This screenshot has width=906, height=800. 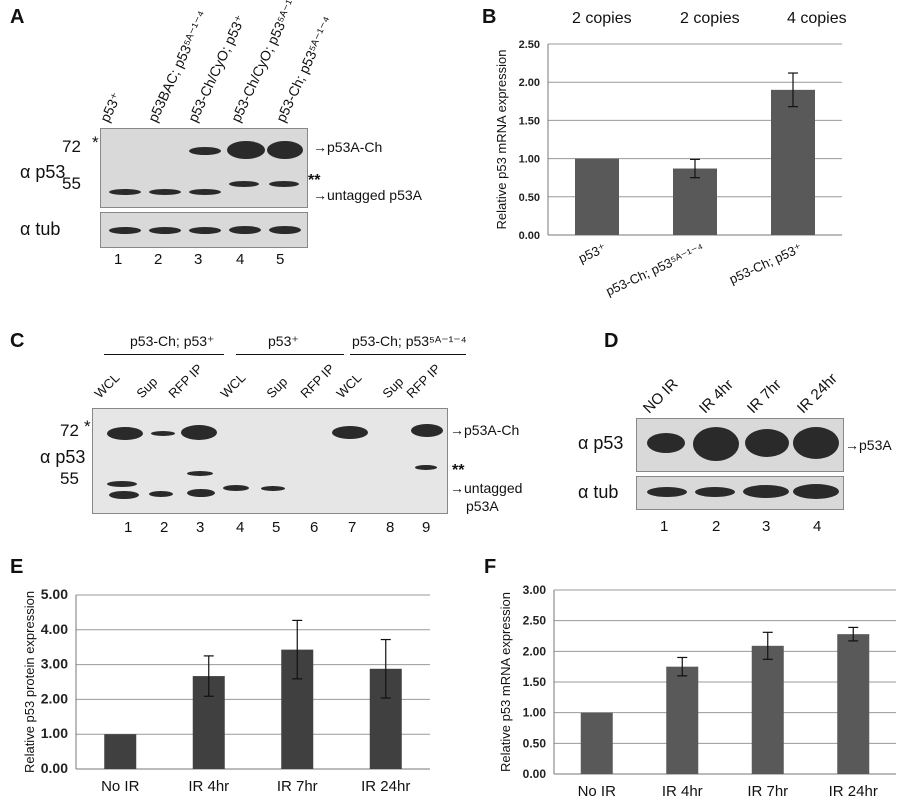 I want to click on panel-c-lane-number-1: 1, so click(x=128, y=527).